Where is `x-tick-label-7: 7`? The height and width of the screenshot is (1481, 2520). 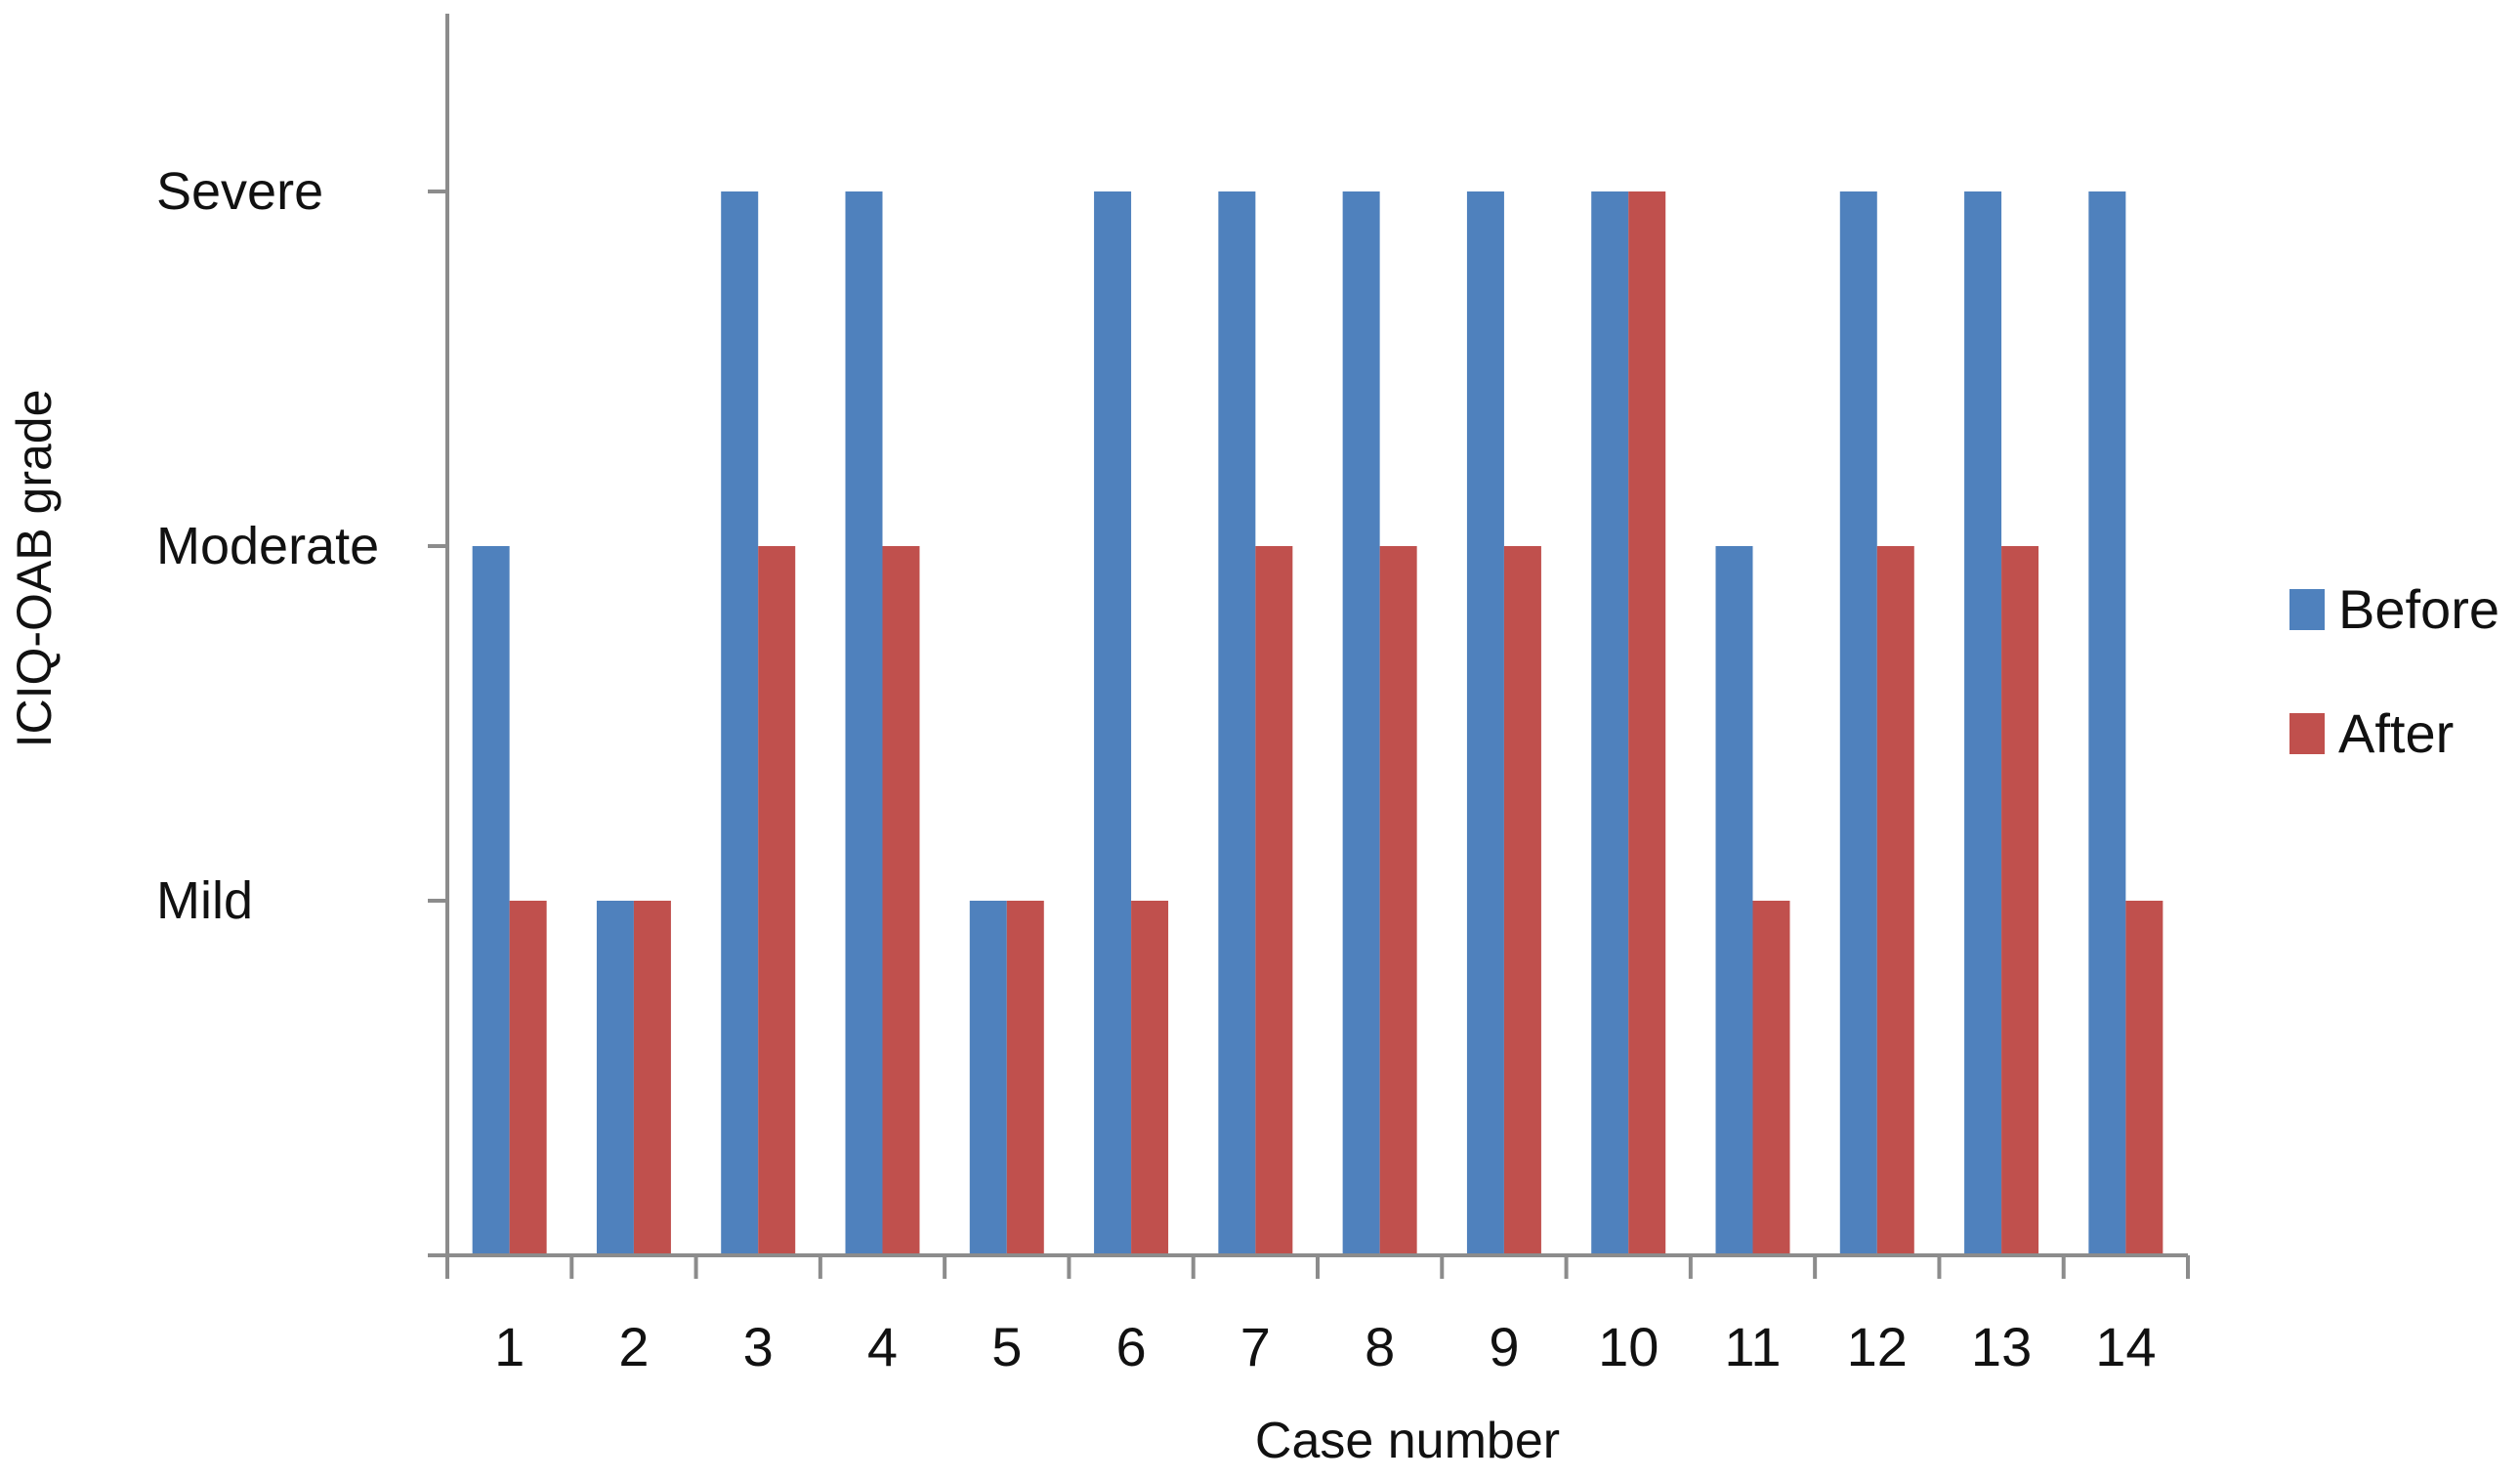 x-tick-label-7: 7 is located at coordinates (1255, 1346).